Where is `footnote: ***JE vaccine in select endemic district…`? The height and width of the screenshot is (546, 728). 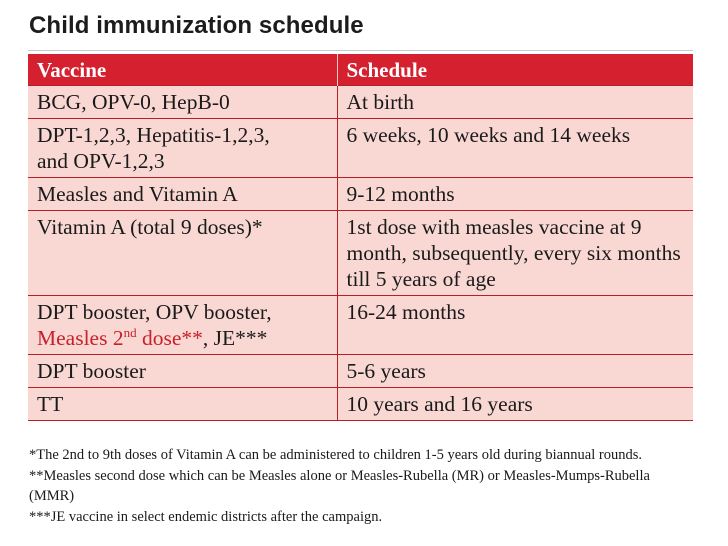 footnote: ***JE vaccine in select endemic district… is located at coordinates (206, 516).